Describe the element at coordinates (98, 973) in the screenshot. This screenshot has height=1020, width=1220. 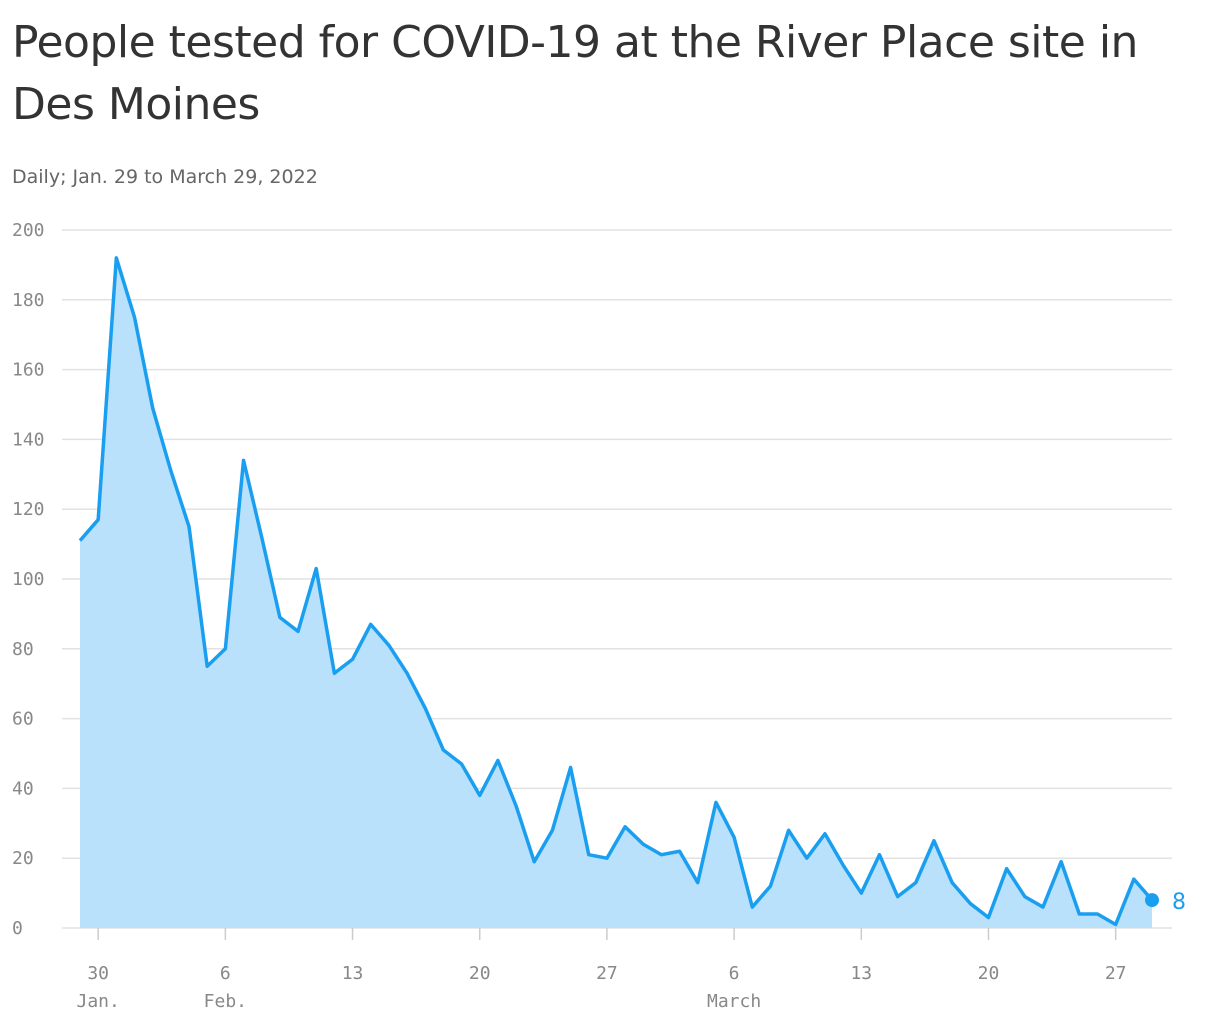
I see `x-tick-label: 30` at that location.